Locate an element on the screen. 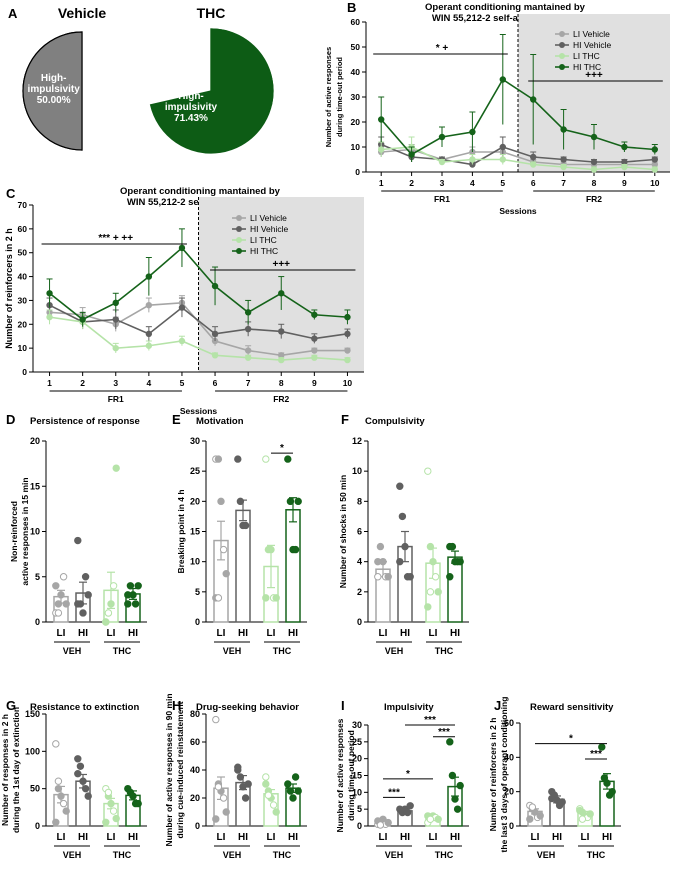 The width and height of the screenshot is (694, 885). panel-label-b: B is located at coordinates (351, 7).